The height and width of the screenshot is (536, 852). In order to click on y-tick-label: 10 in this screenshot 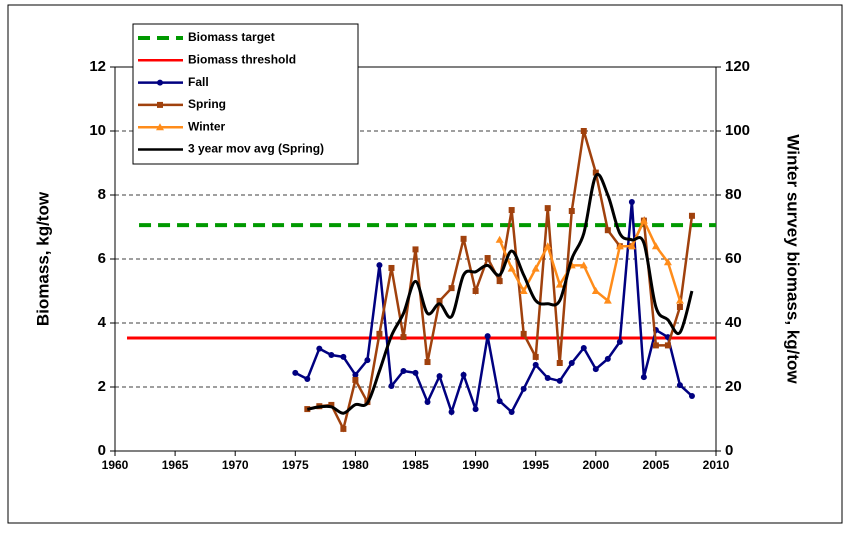, I will do `click(97, 130)`.